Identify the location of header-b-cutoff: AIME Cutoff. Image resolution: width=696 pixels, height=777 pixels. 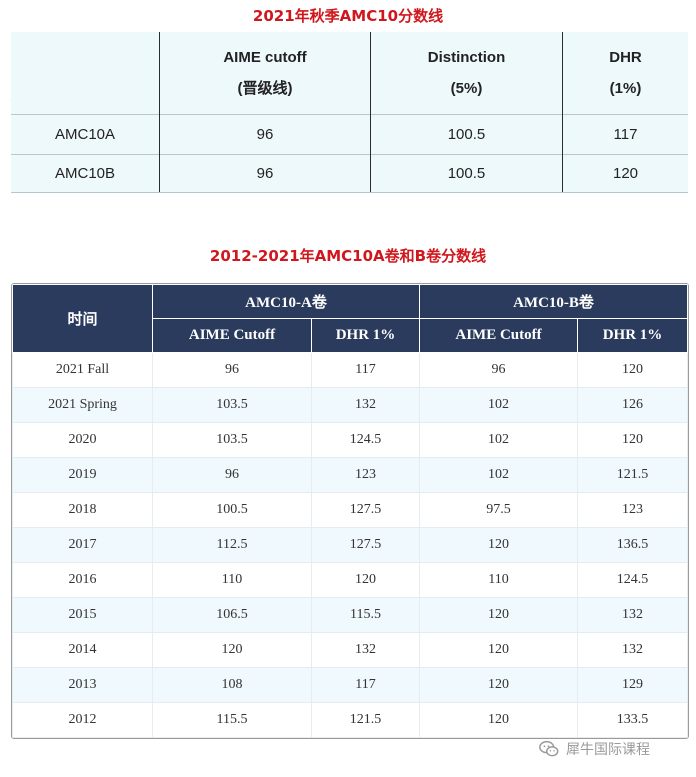
(498, 335).